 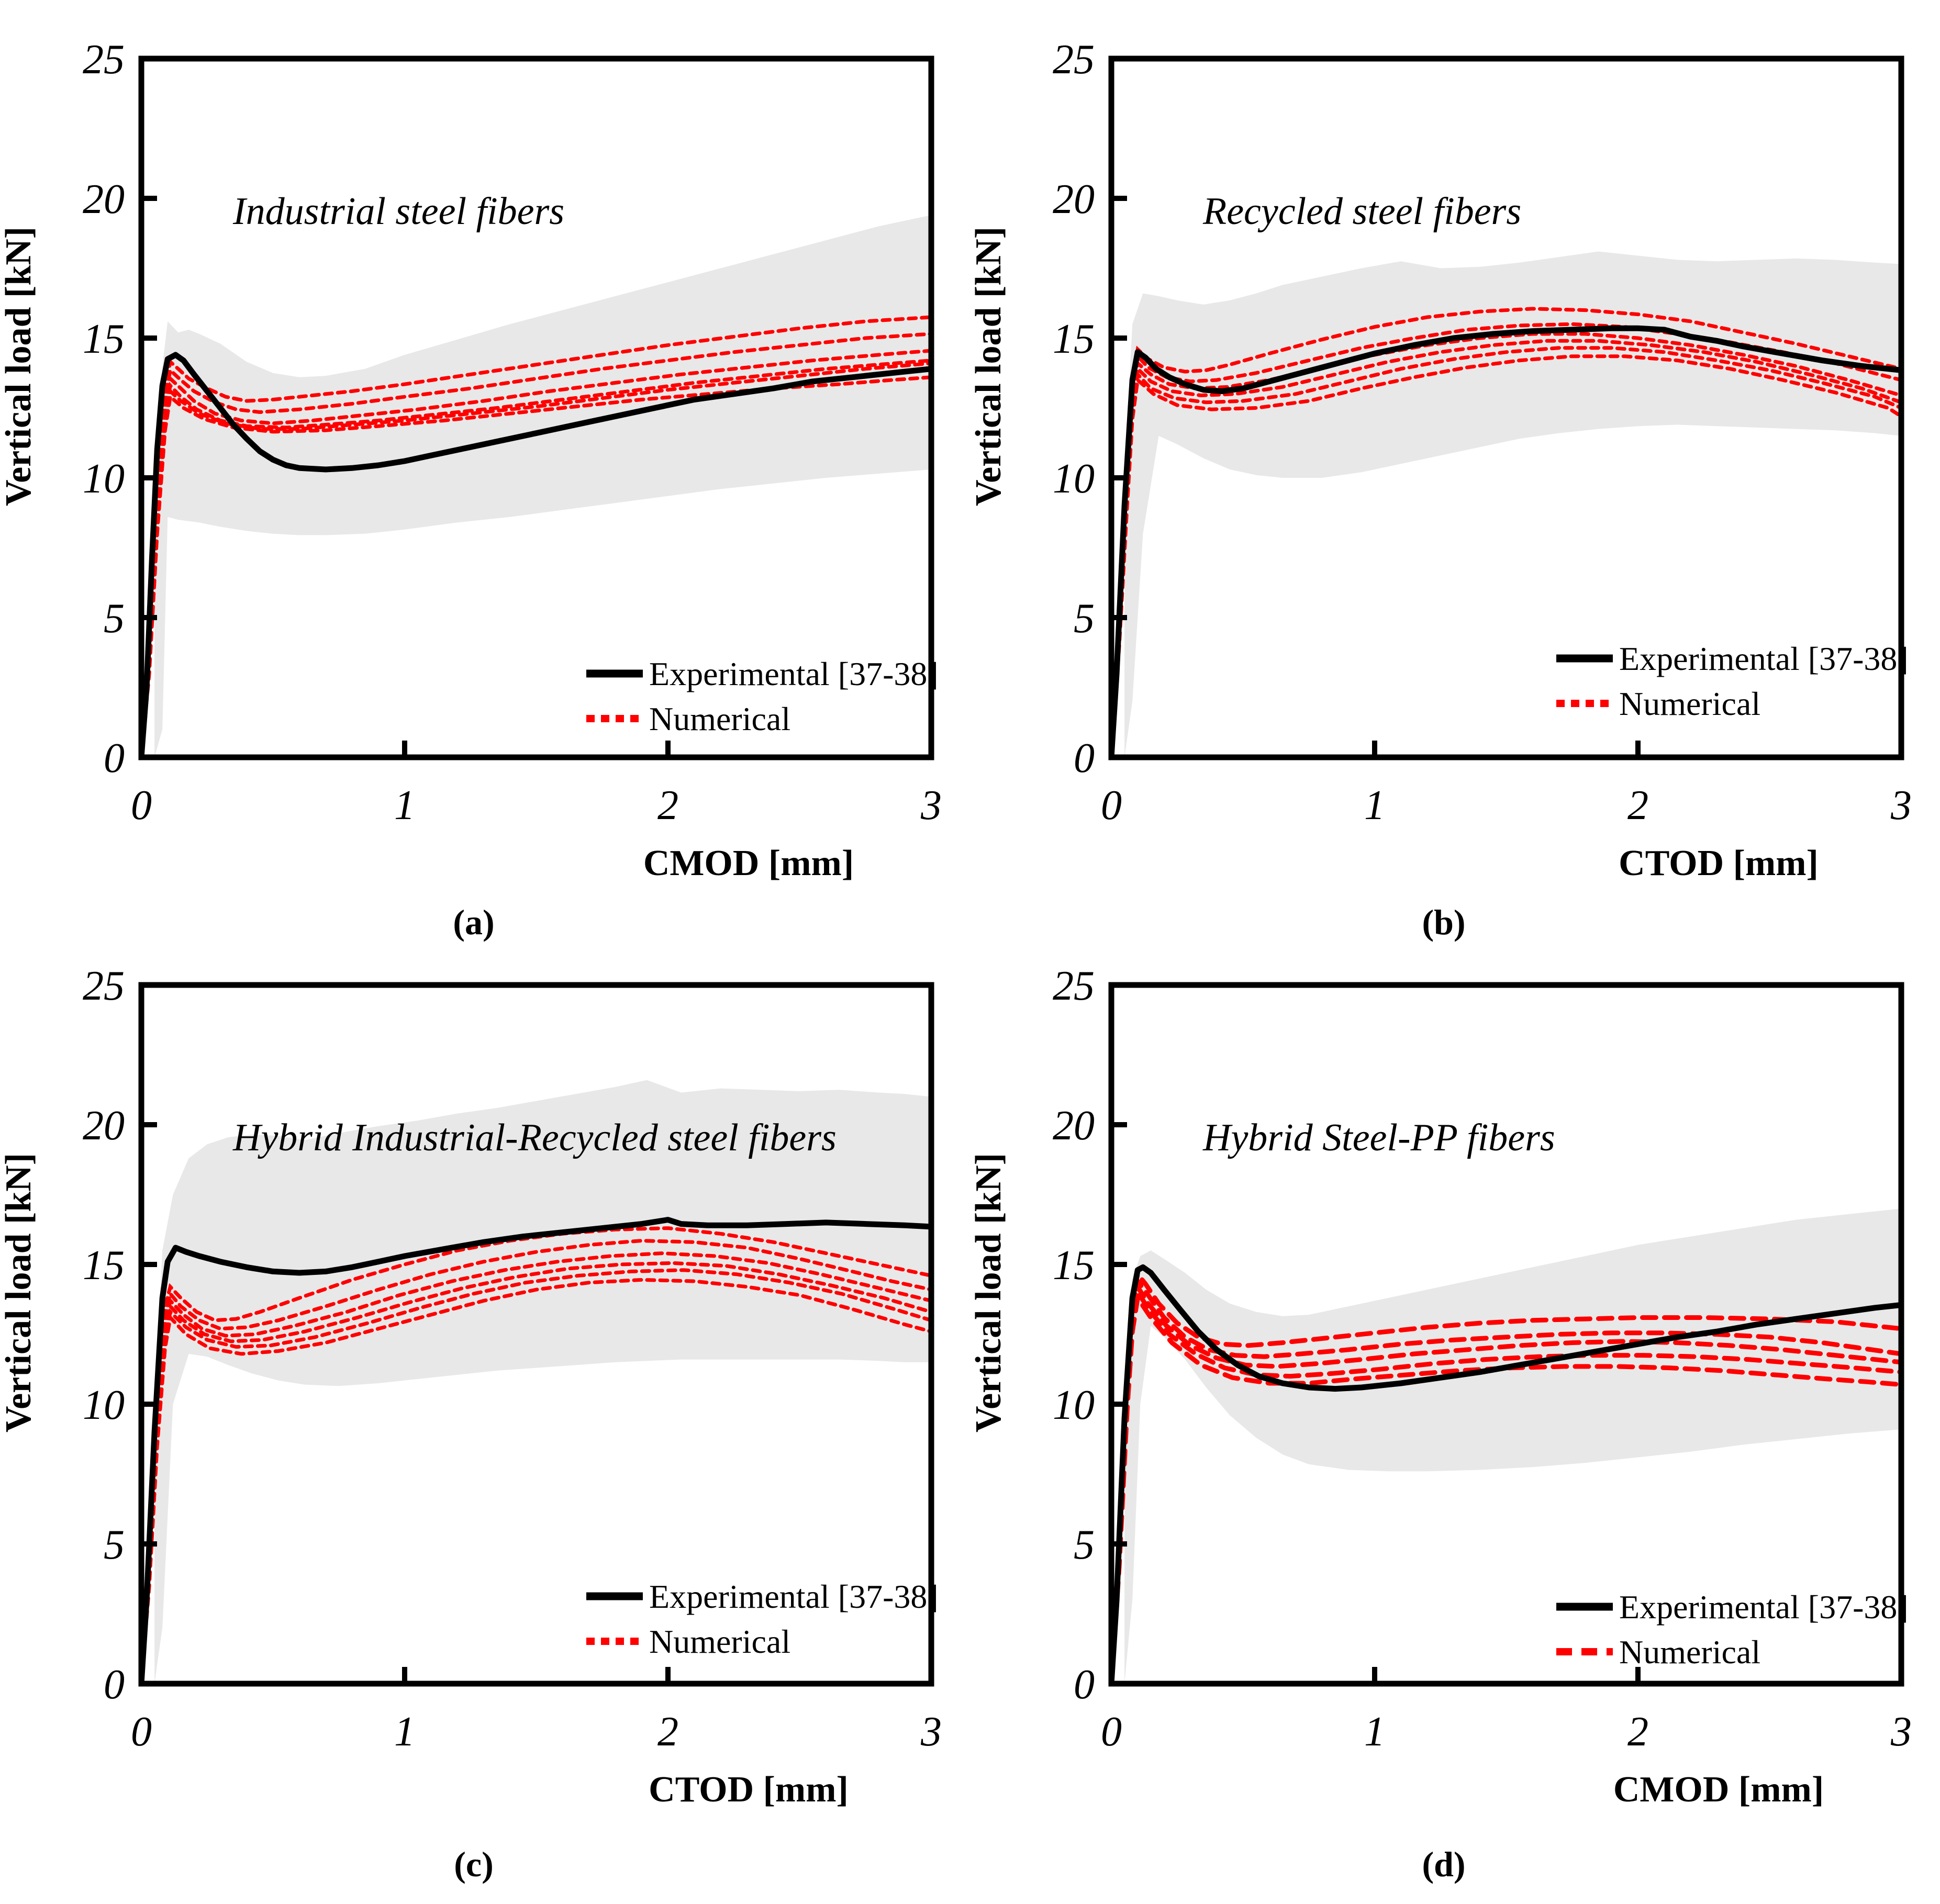 I want to click on panel-caption: (c), so click(x=473, y=1864).